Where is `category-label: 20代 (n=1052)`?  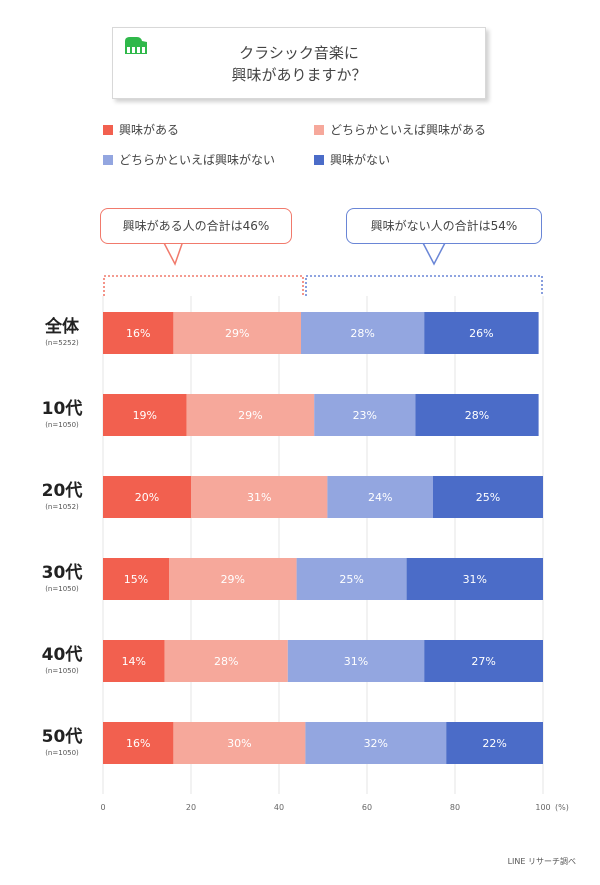 category-label: 20代 (n=1052) is located at coordinates (62, 496).